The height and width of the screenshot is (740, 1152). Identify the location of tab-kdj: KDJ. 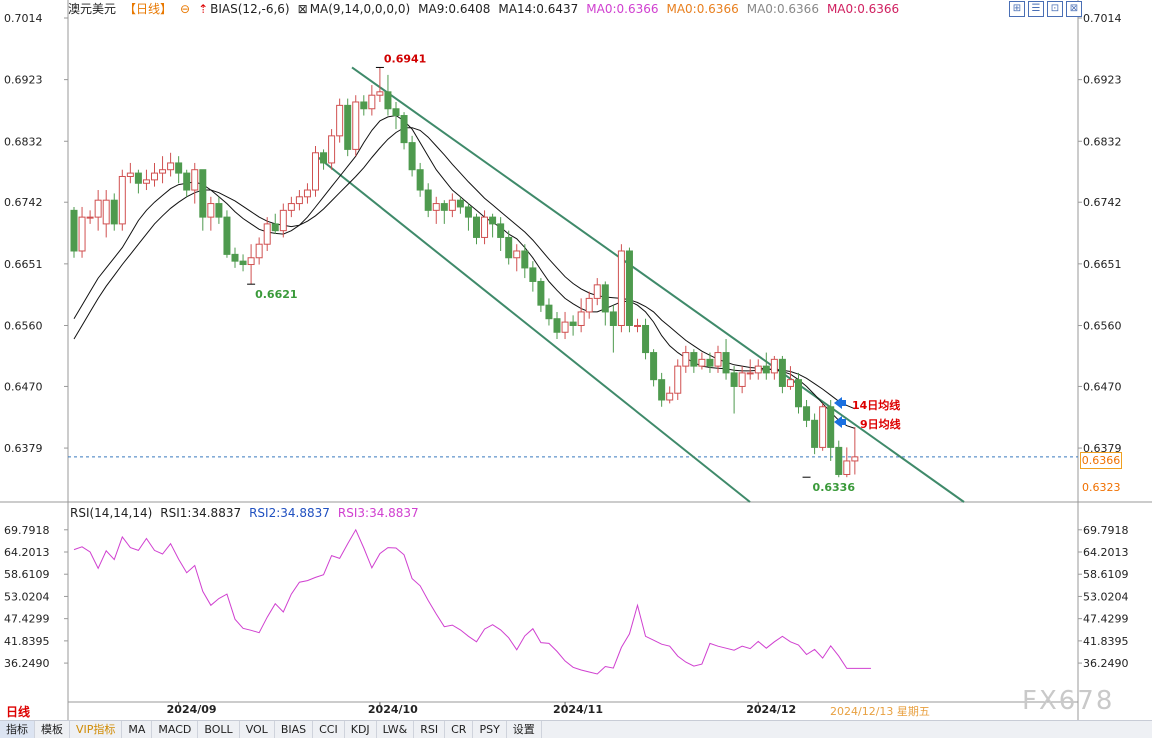
(361, 729).